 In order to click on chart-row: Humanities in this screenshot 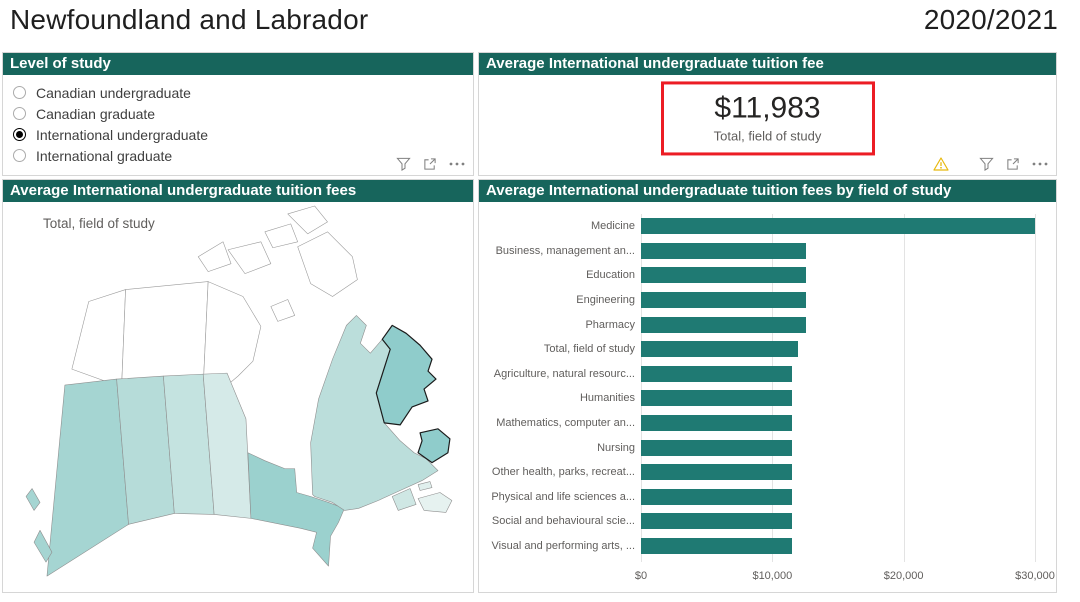, I will do `click(760, 398)`.